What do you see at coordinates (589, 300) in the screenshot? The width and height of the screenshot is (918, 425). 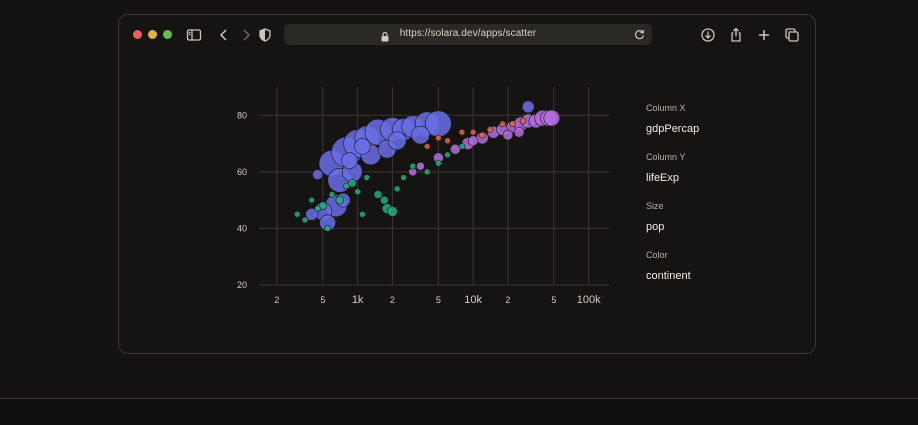 I see `x-tick-label: 100k` at bounding box center [589, 300].